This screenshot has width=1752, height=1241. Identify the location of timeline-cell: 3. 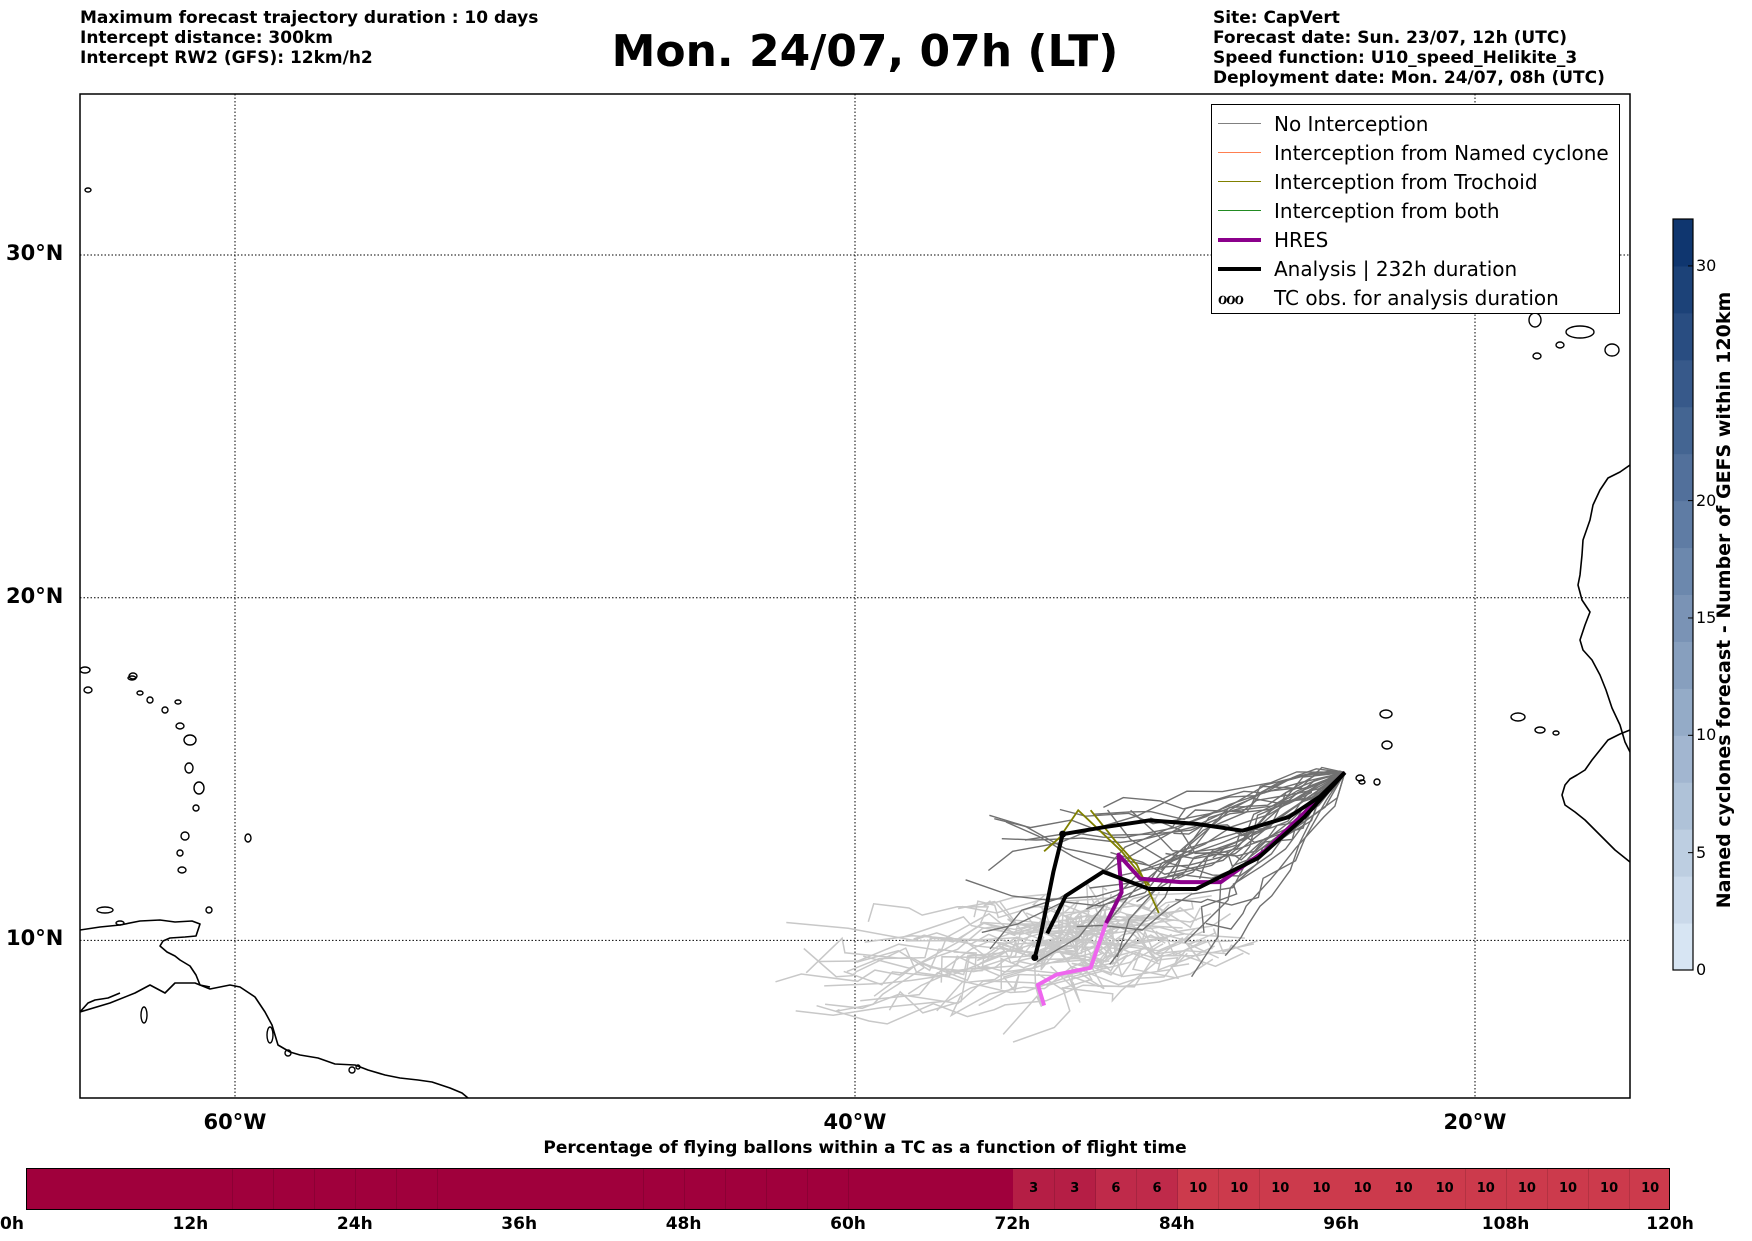
(1034, 1189).